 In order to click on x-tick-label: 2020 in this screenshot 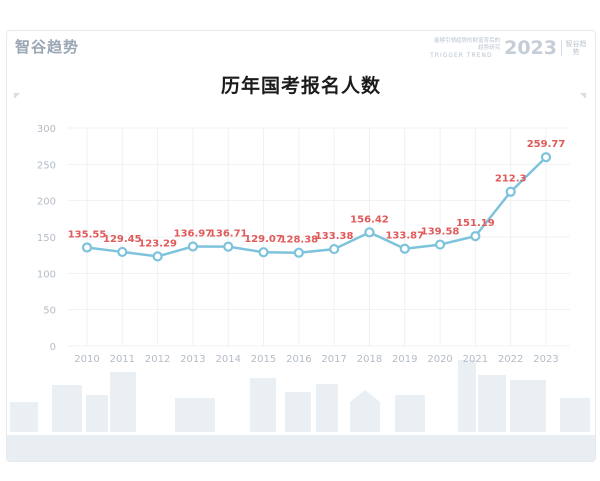, I will do `click(439, 359)`.